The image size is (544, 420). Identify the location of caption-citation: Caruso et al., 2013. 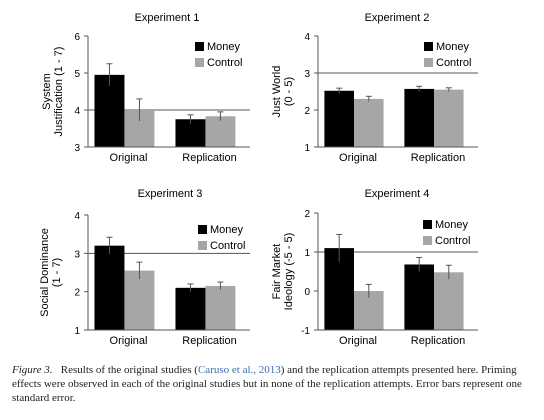
(239, 370).